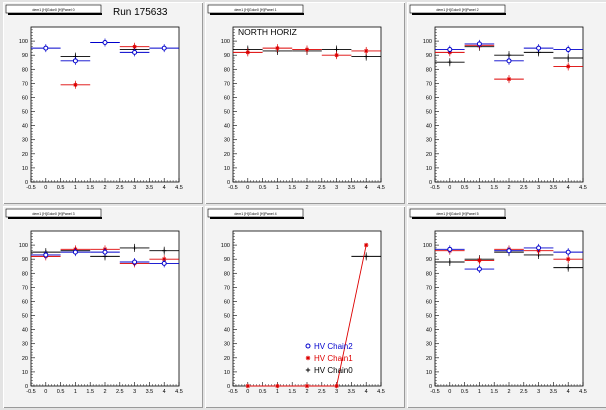  Describe the element at coordinates (509, 308) in the screenshot. I see `plot-frame` at that location.